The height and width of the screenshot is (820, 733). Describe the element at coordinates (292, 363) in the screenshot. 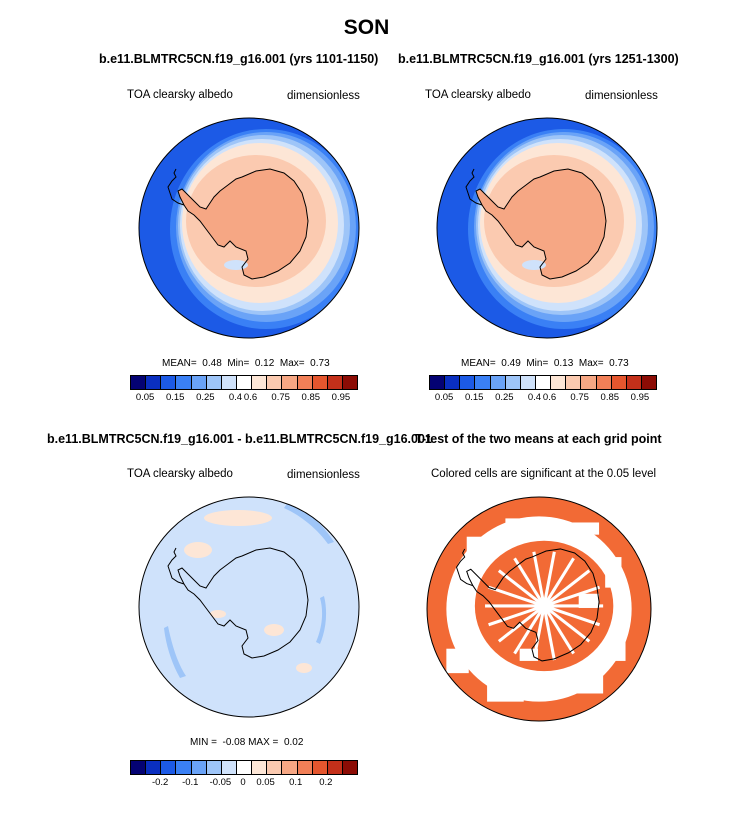

I see `panel-1-max-label: Max=` at that location.